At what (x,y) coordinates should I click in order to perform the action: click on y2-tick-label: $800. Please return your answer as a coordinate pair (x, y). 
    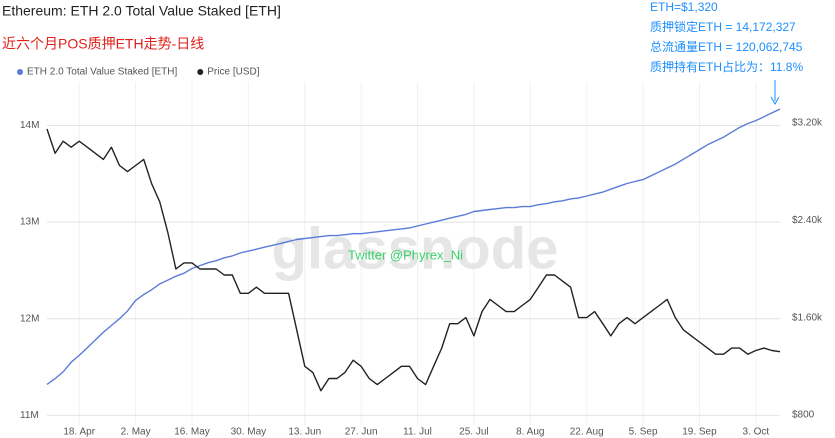
    Looking at the image, I should click on (803, 415).